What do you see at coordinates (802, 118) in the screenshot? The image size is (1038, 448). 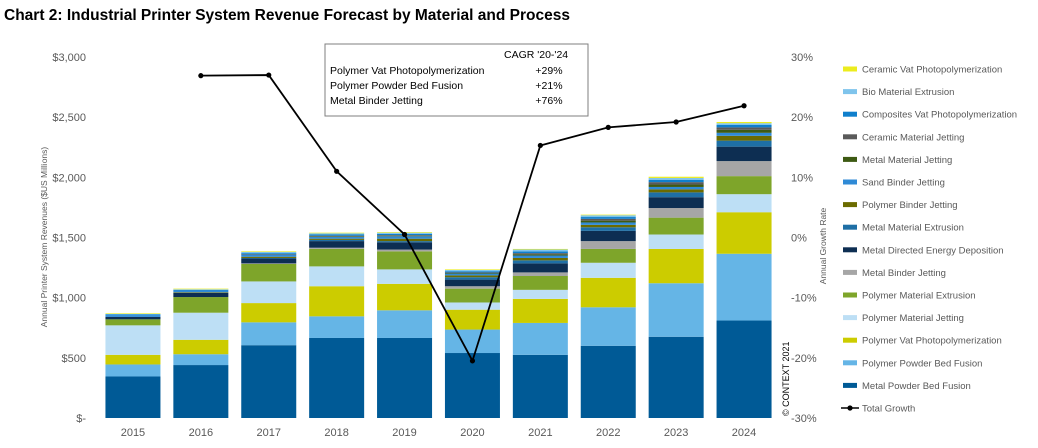 I see `y2-tick-label: 20%` at bounding box center [802, 118].